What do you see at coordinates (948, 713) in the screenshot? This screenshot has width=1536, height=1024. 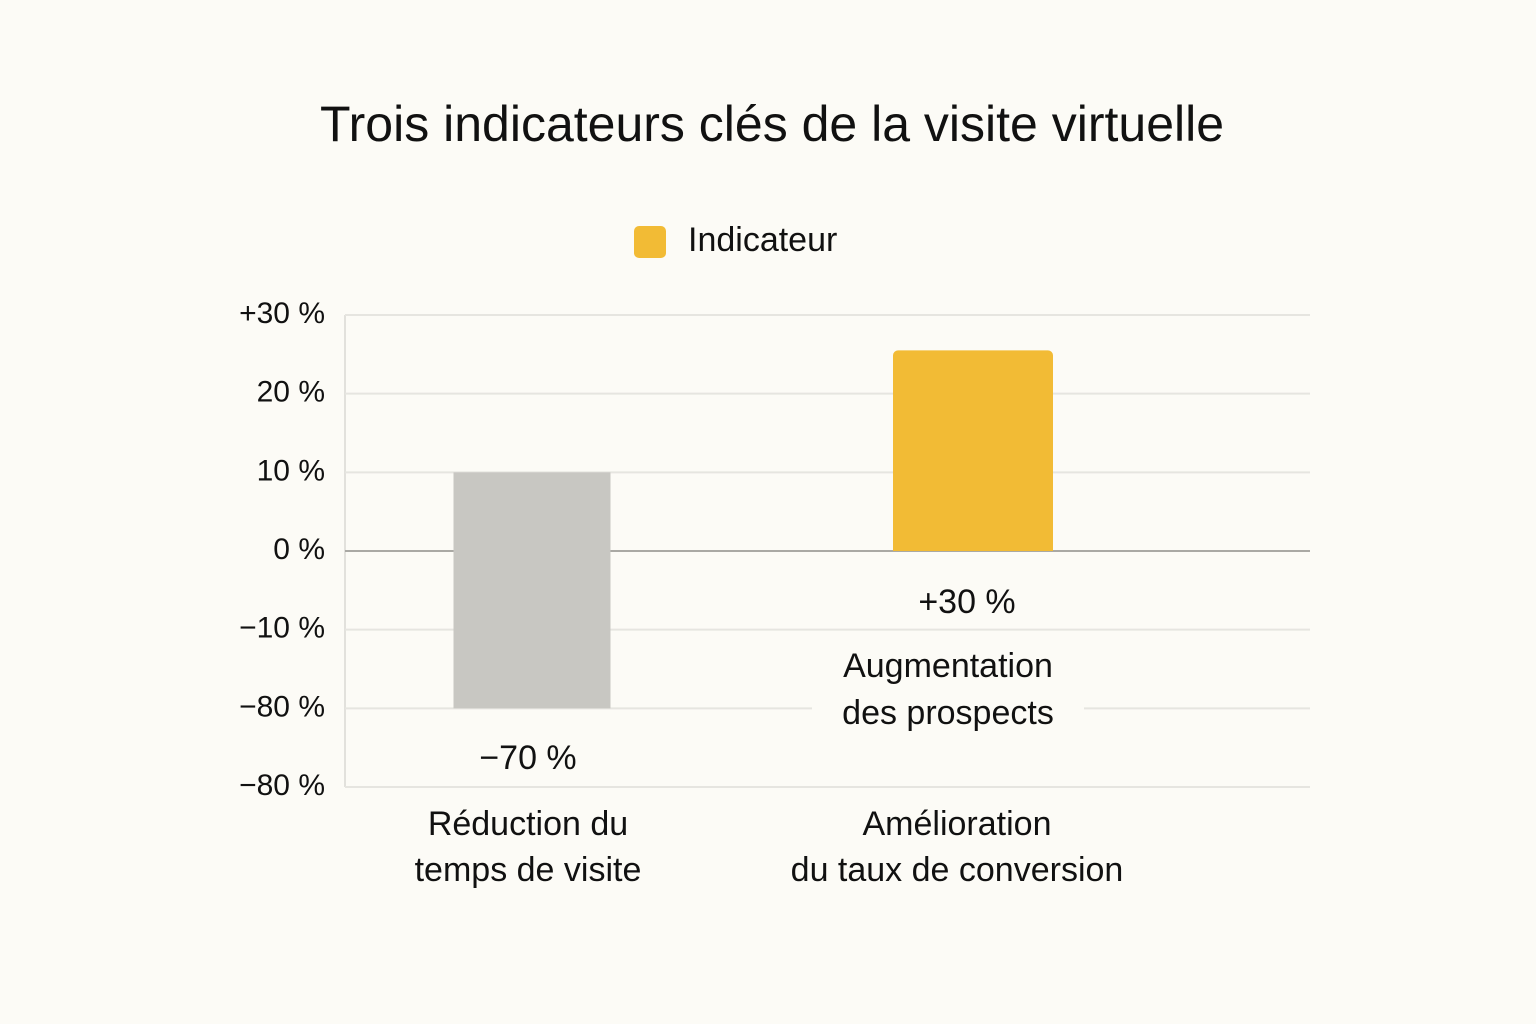 I see `annotation: des prospects` at bounding box center [948, 713].